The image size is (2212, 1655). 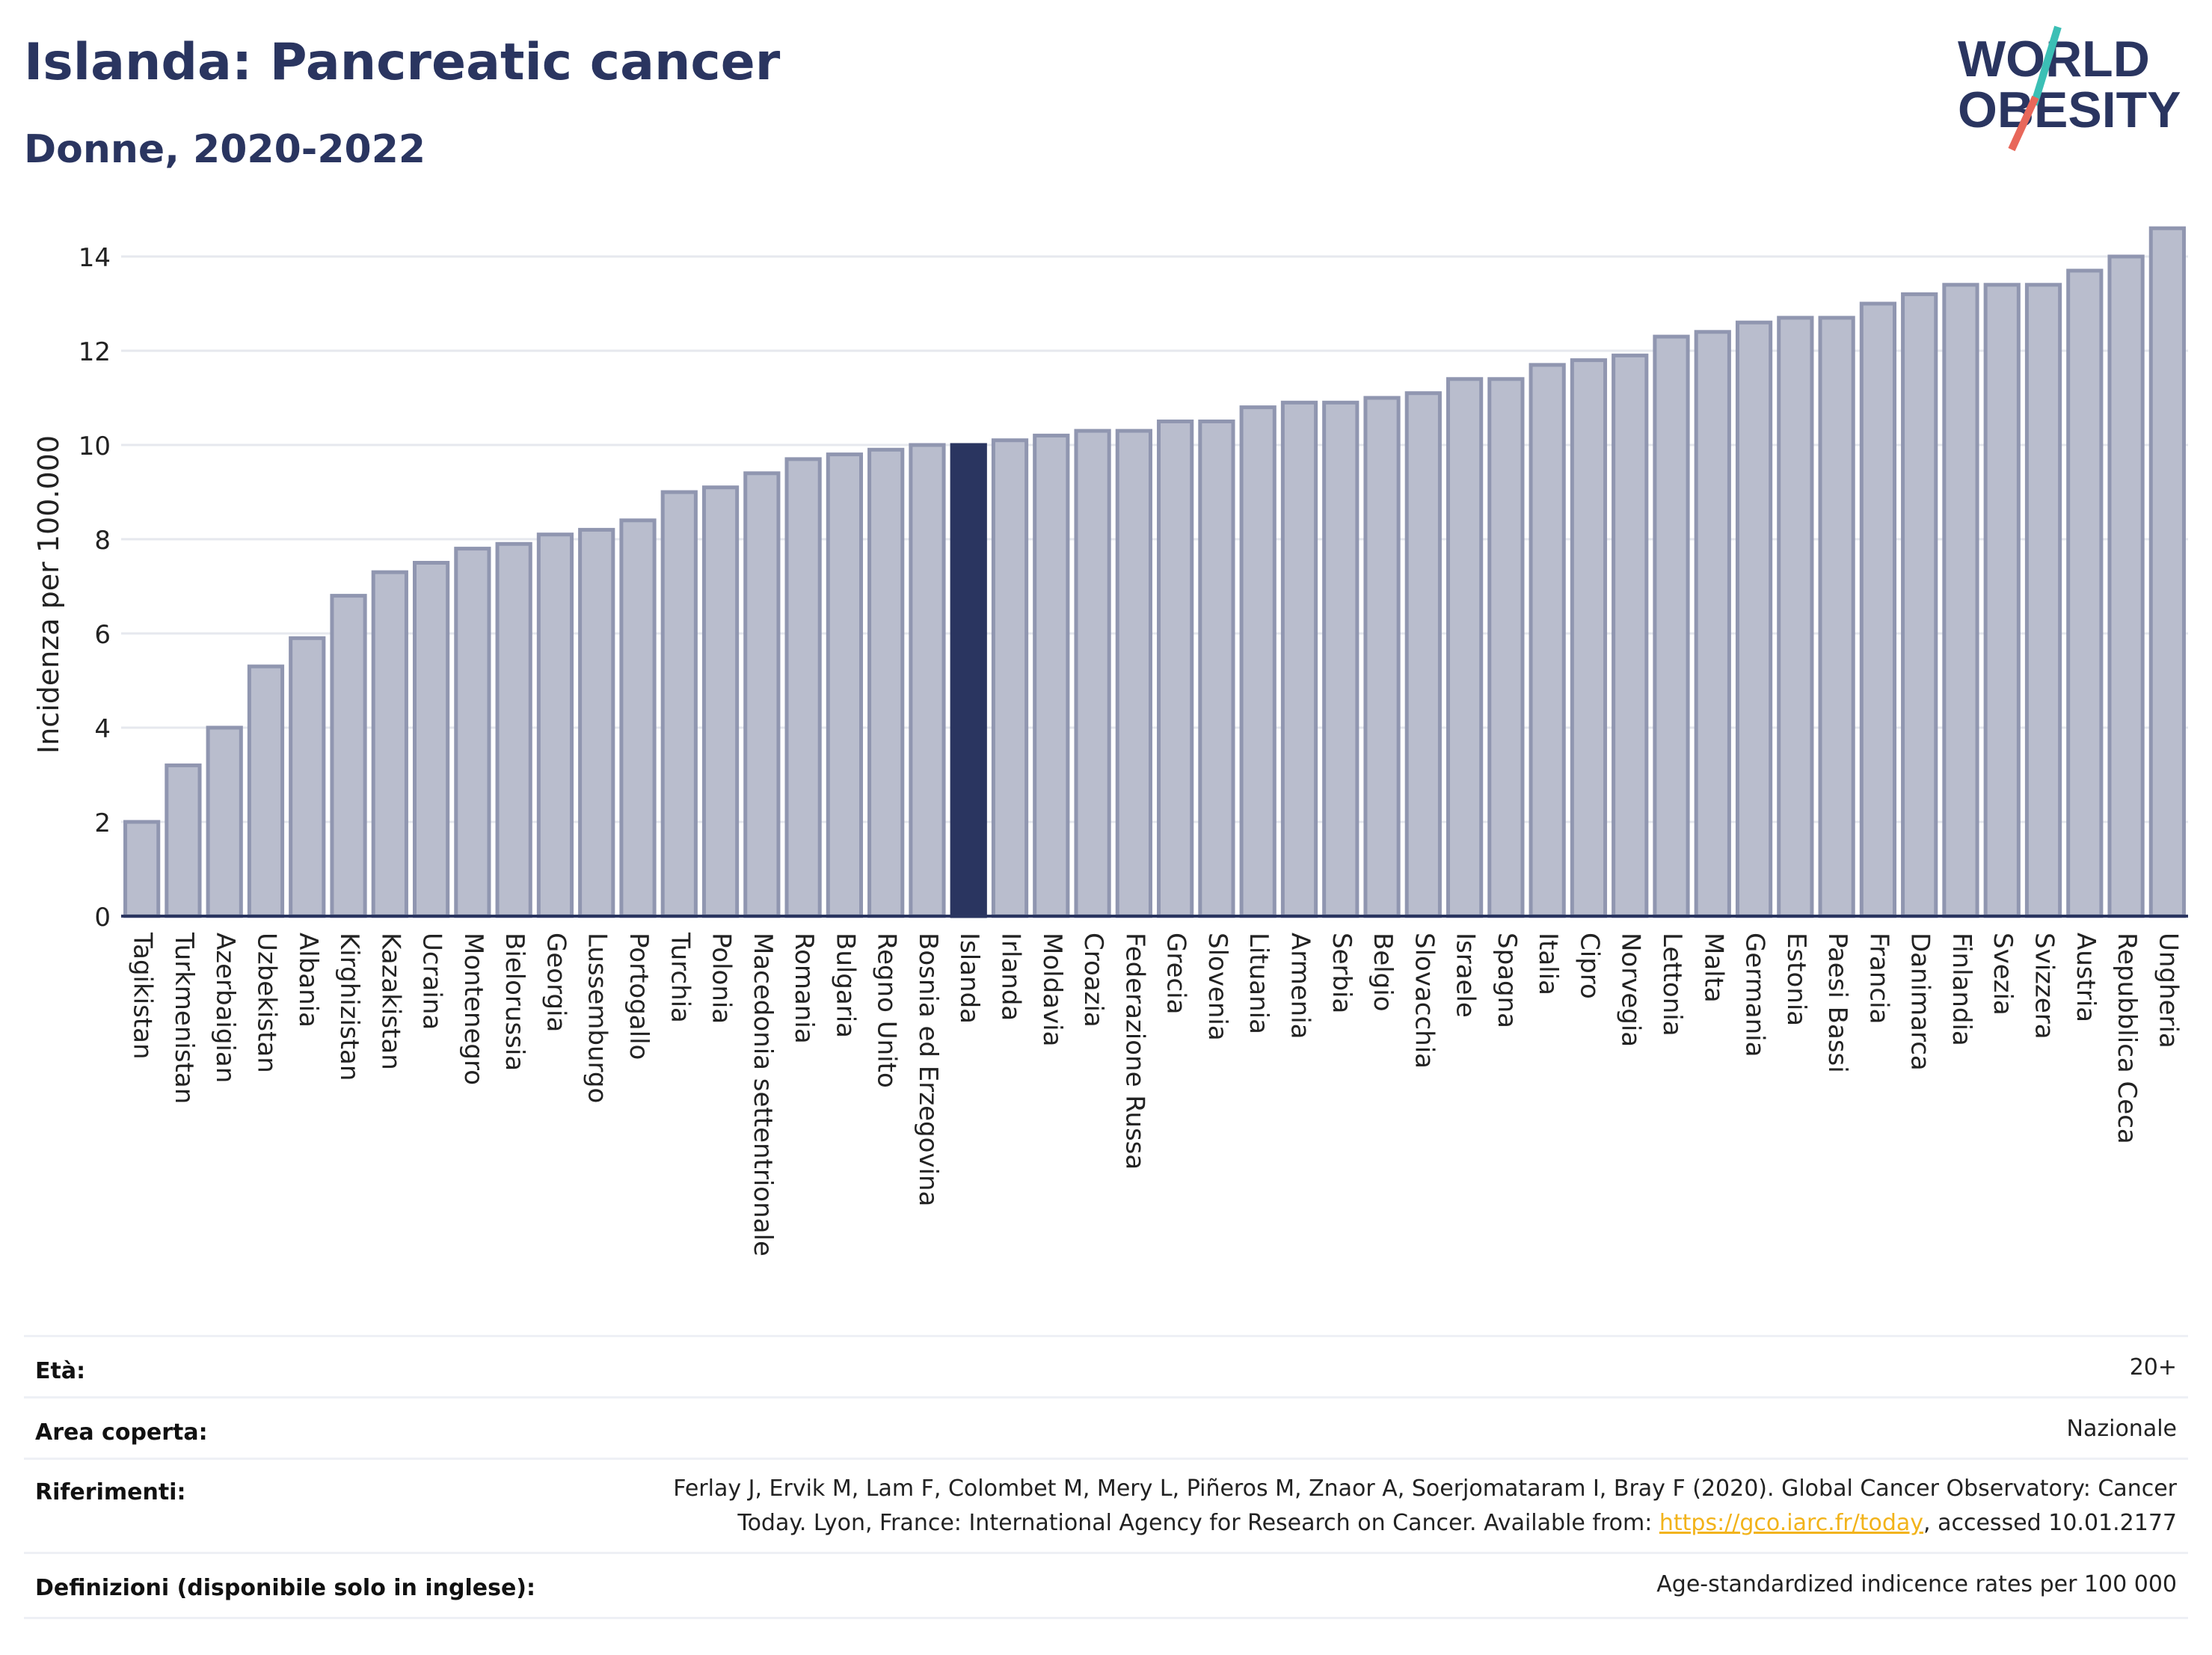 What do you see at coordinates (720, 701) in the screenshot?
I see `bar-polonia` at bounding box center [720, 701].